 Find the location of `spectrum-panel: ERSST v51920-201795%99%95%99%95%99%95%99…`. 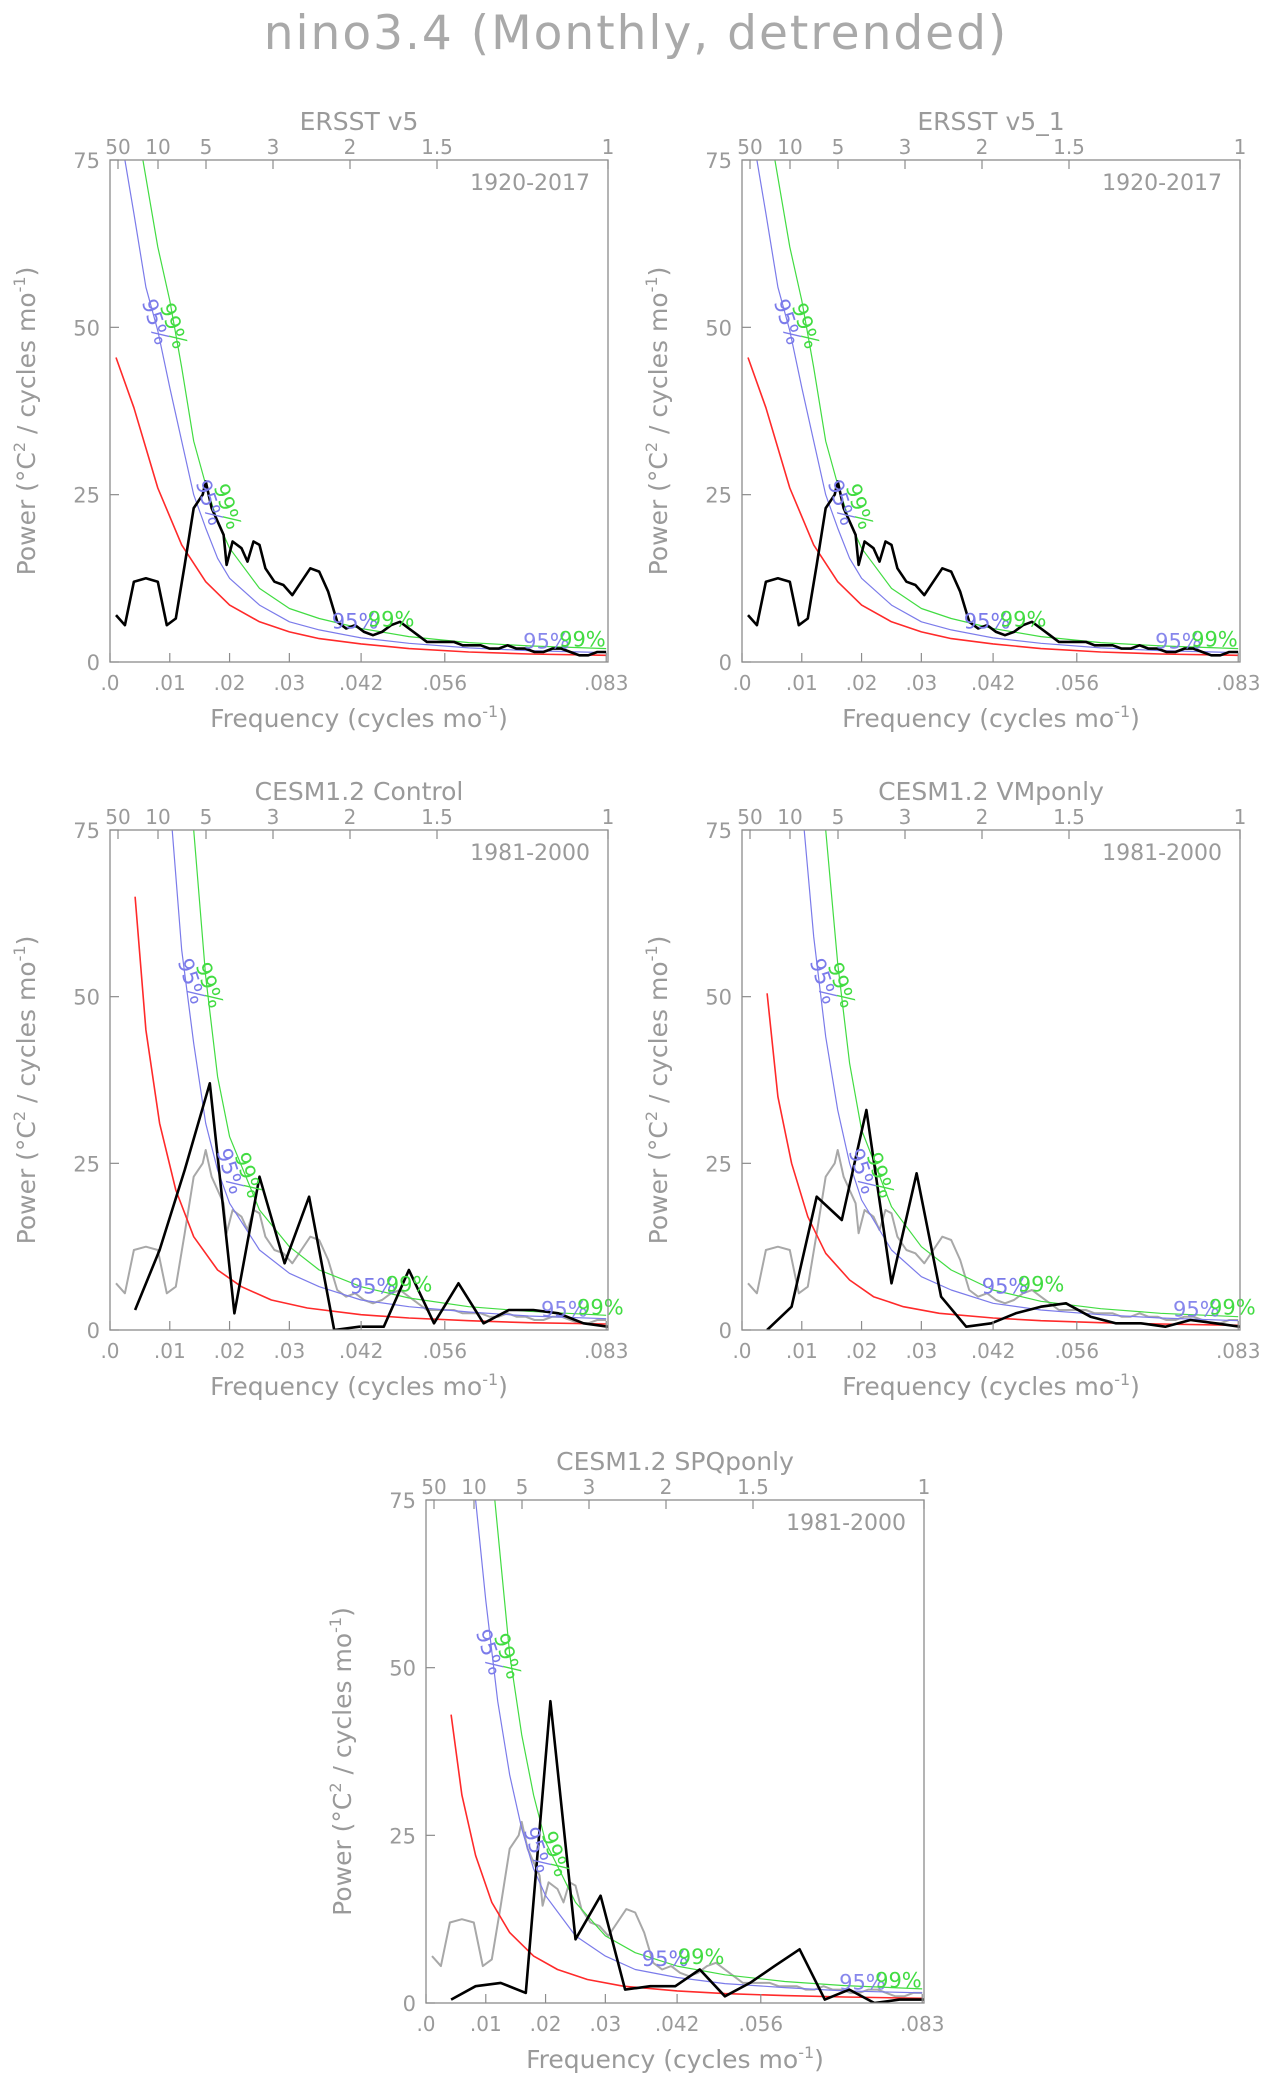

spectrum-panel: ERSST v51920-201795%99%95%99%95%99%95%99… is located at coordinates (319, 420).